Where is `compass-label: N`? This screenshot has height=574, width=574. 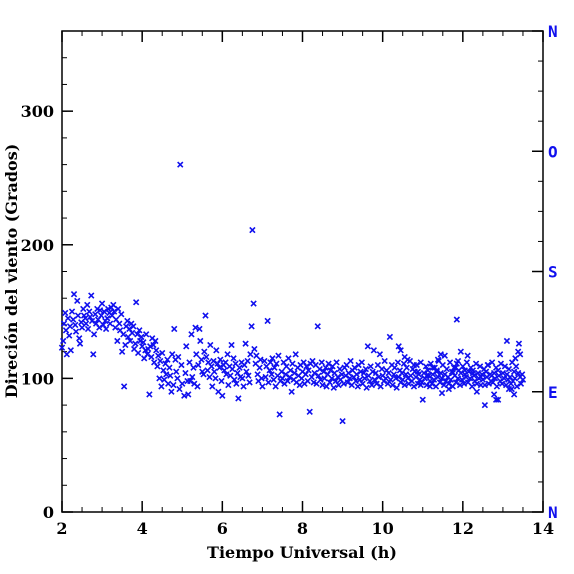 compass-label: N is located at coordinates (553, 512).